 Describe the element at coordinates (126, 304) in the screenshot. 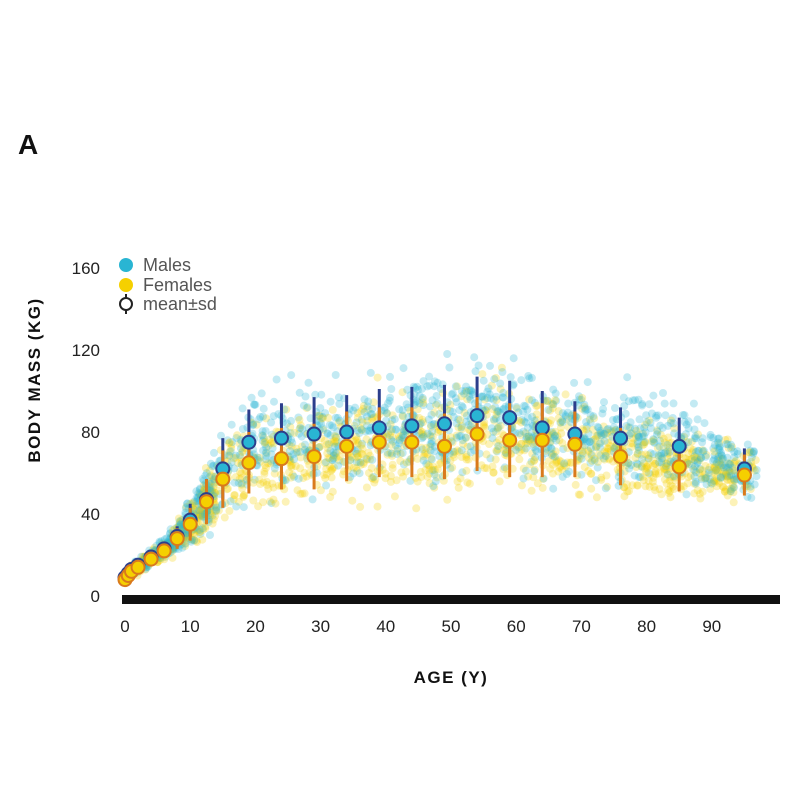

I see `legend-mean-sd-swatch` at that location.